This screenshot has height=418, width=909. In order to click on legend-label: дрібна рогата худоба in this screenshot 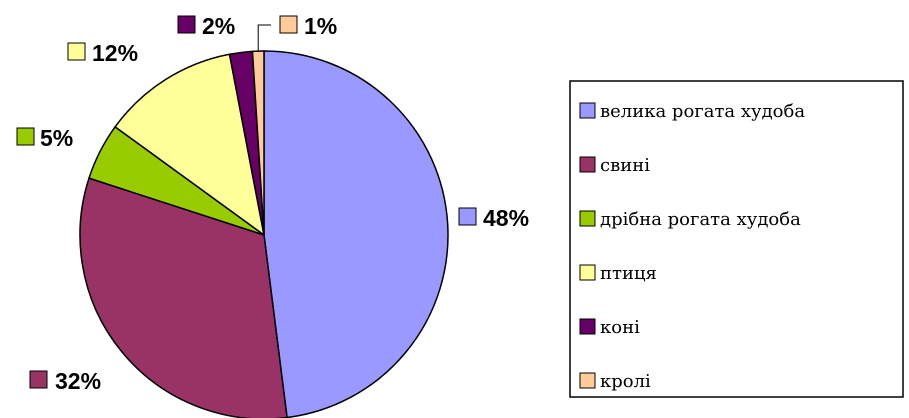, I will do `click(700, 219)`.